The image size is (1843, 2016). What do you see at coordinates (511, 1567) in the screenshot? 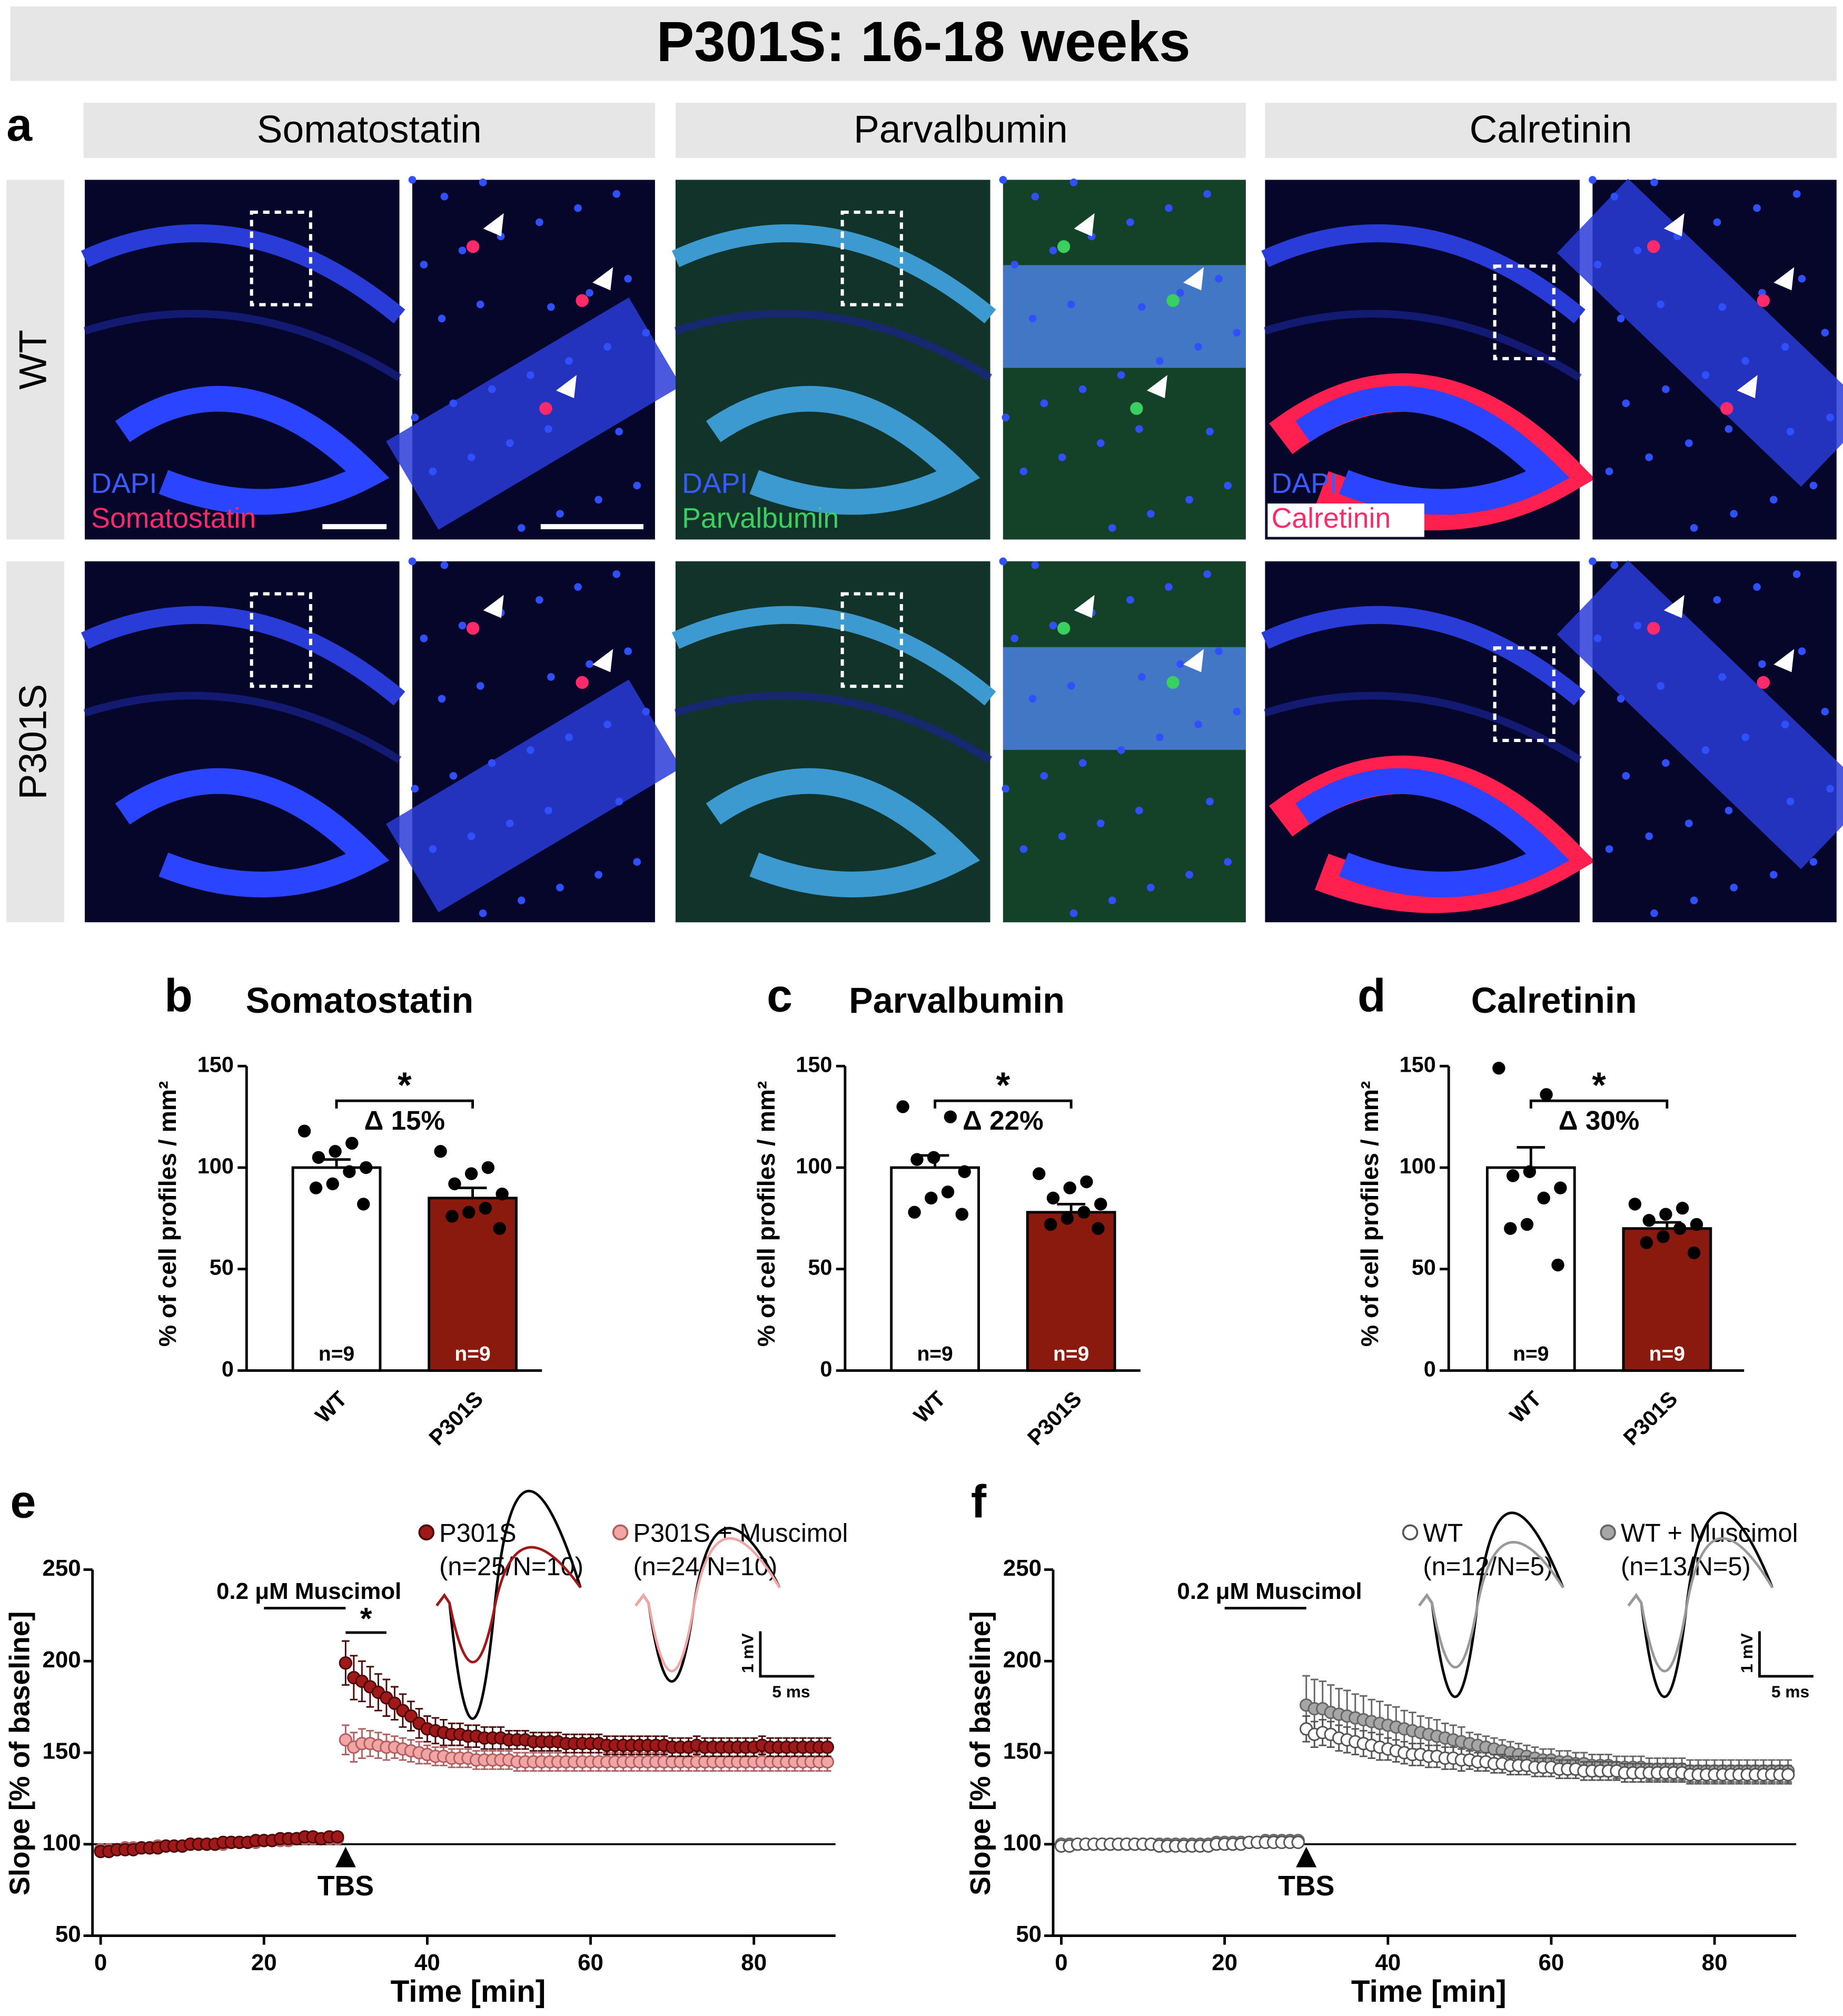
I see `legend-n: (n=25/N=10)` at bounding box center [511, 1567].